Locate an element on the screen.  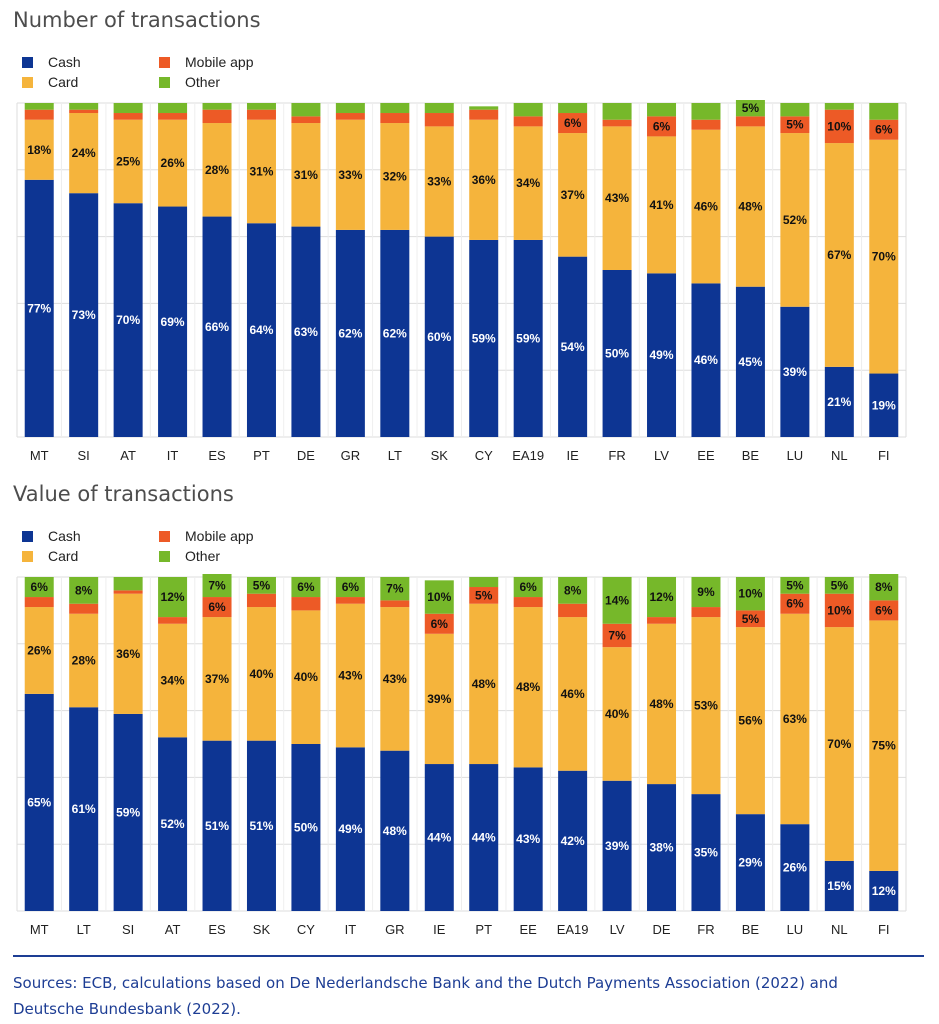
bar-group-mt: 77% 18% MT is located at coordinates (39, 283).